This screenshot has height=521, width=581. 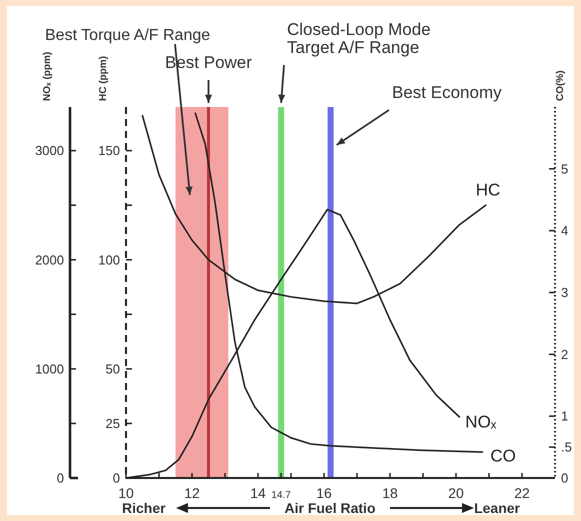 I want to click on y3-tick-label: 1, so click(x=564, y=416).